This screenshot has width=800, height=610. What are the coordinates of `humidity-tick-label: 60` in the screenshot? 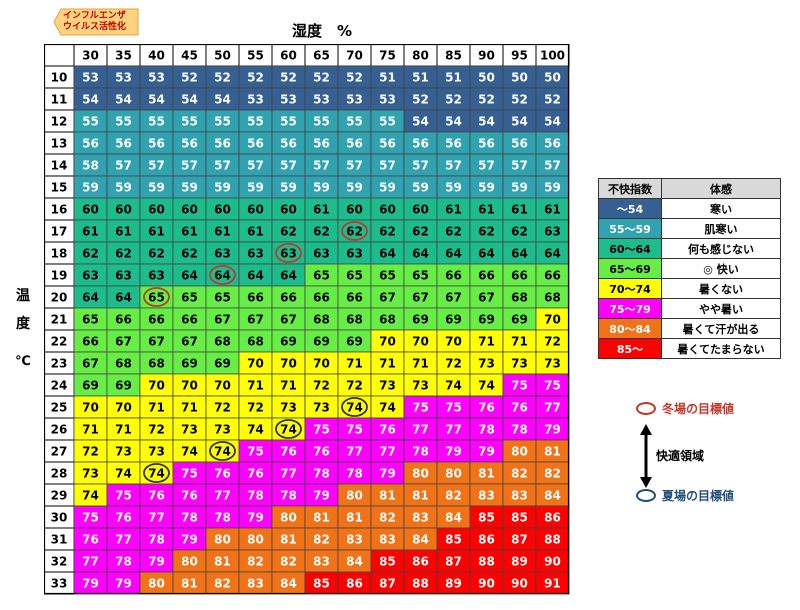 It's located at (288, 56).